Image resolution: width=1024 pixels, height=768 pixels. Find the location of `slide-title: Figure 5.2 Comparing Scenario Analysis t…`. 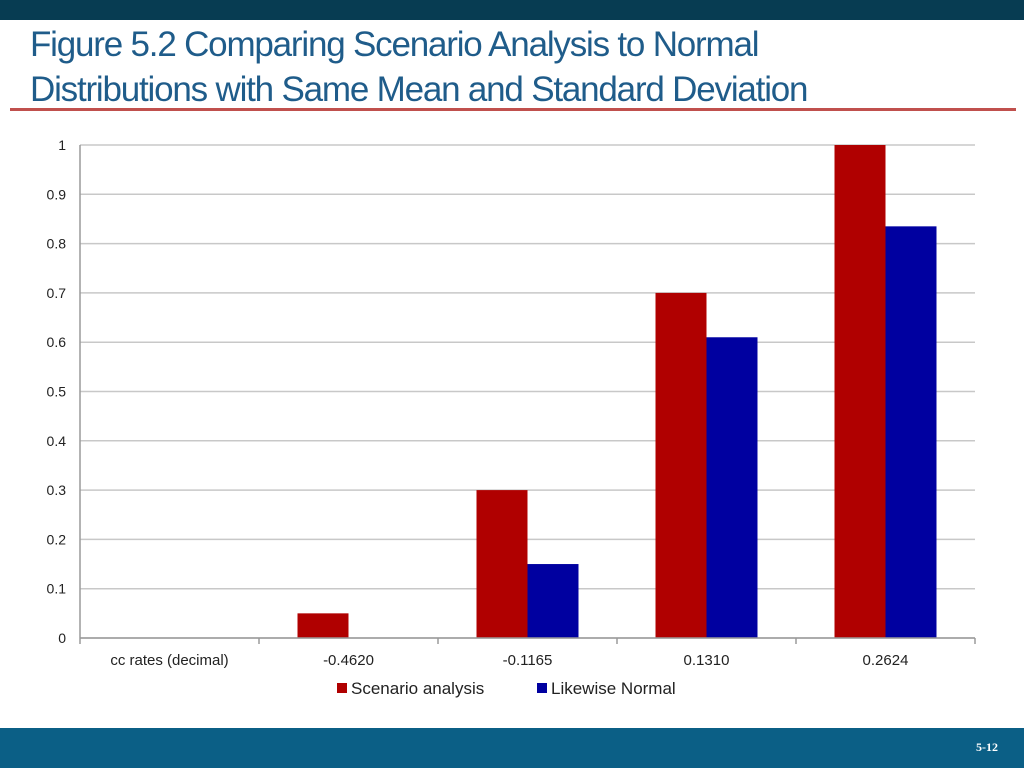

slide-title: Figure 5.2 Comparing Scenario Analysis t… is located at coordinates (510, 67).